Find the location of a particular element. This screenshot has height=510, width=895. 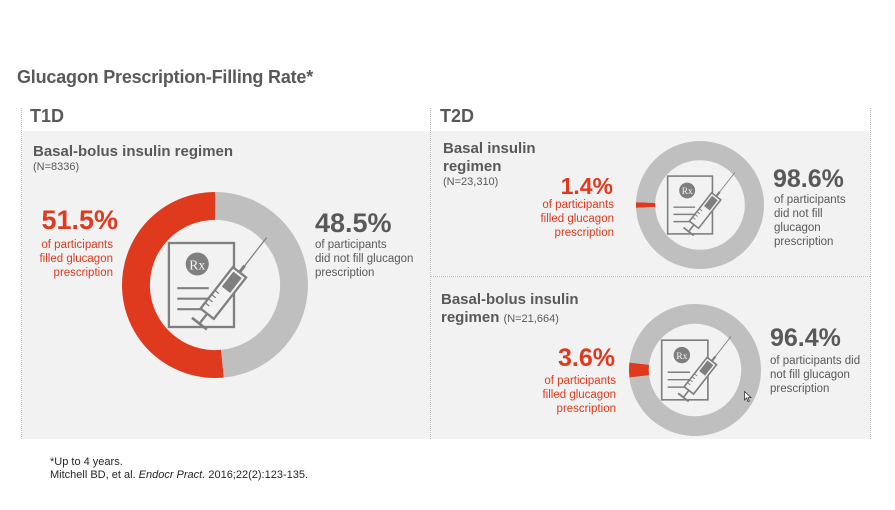

not-filled-percent: 48.5% is located at coordinates (353, 223).